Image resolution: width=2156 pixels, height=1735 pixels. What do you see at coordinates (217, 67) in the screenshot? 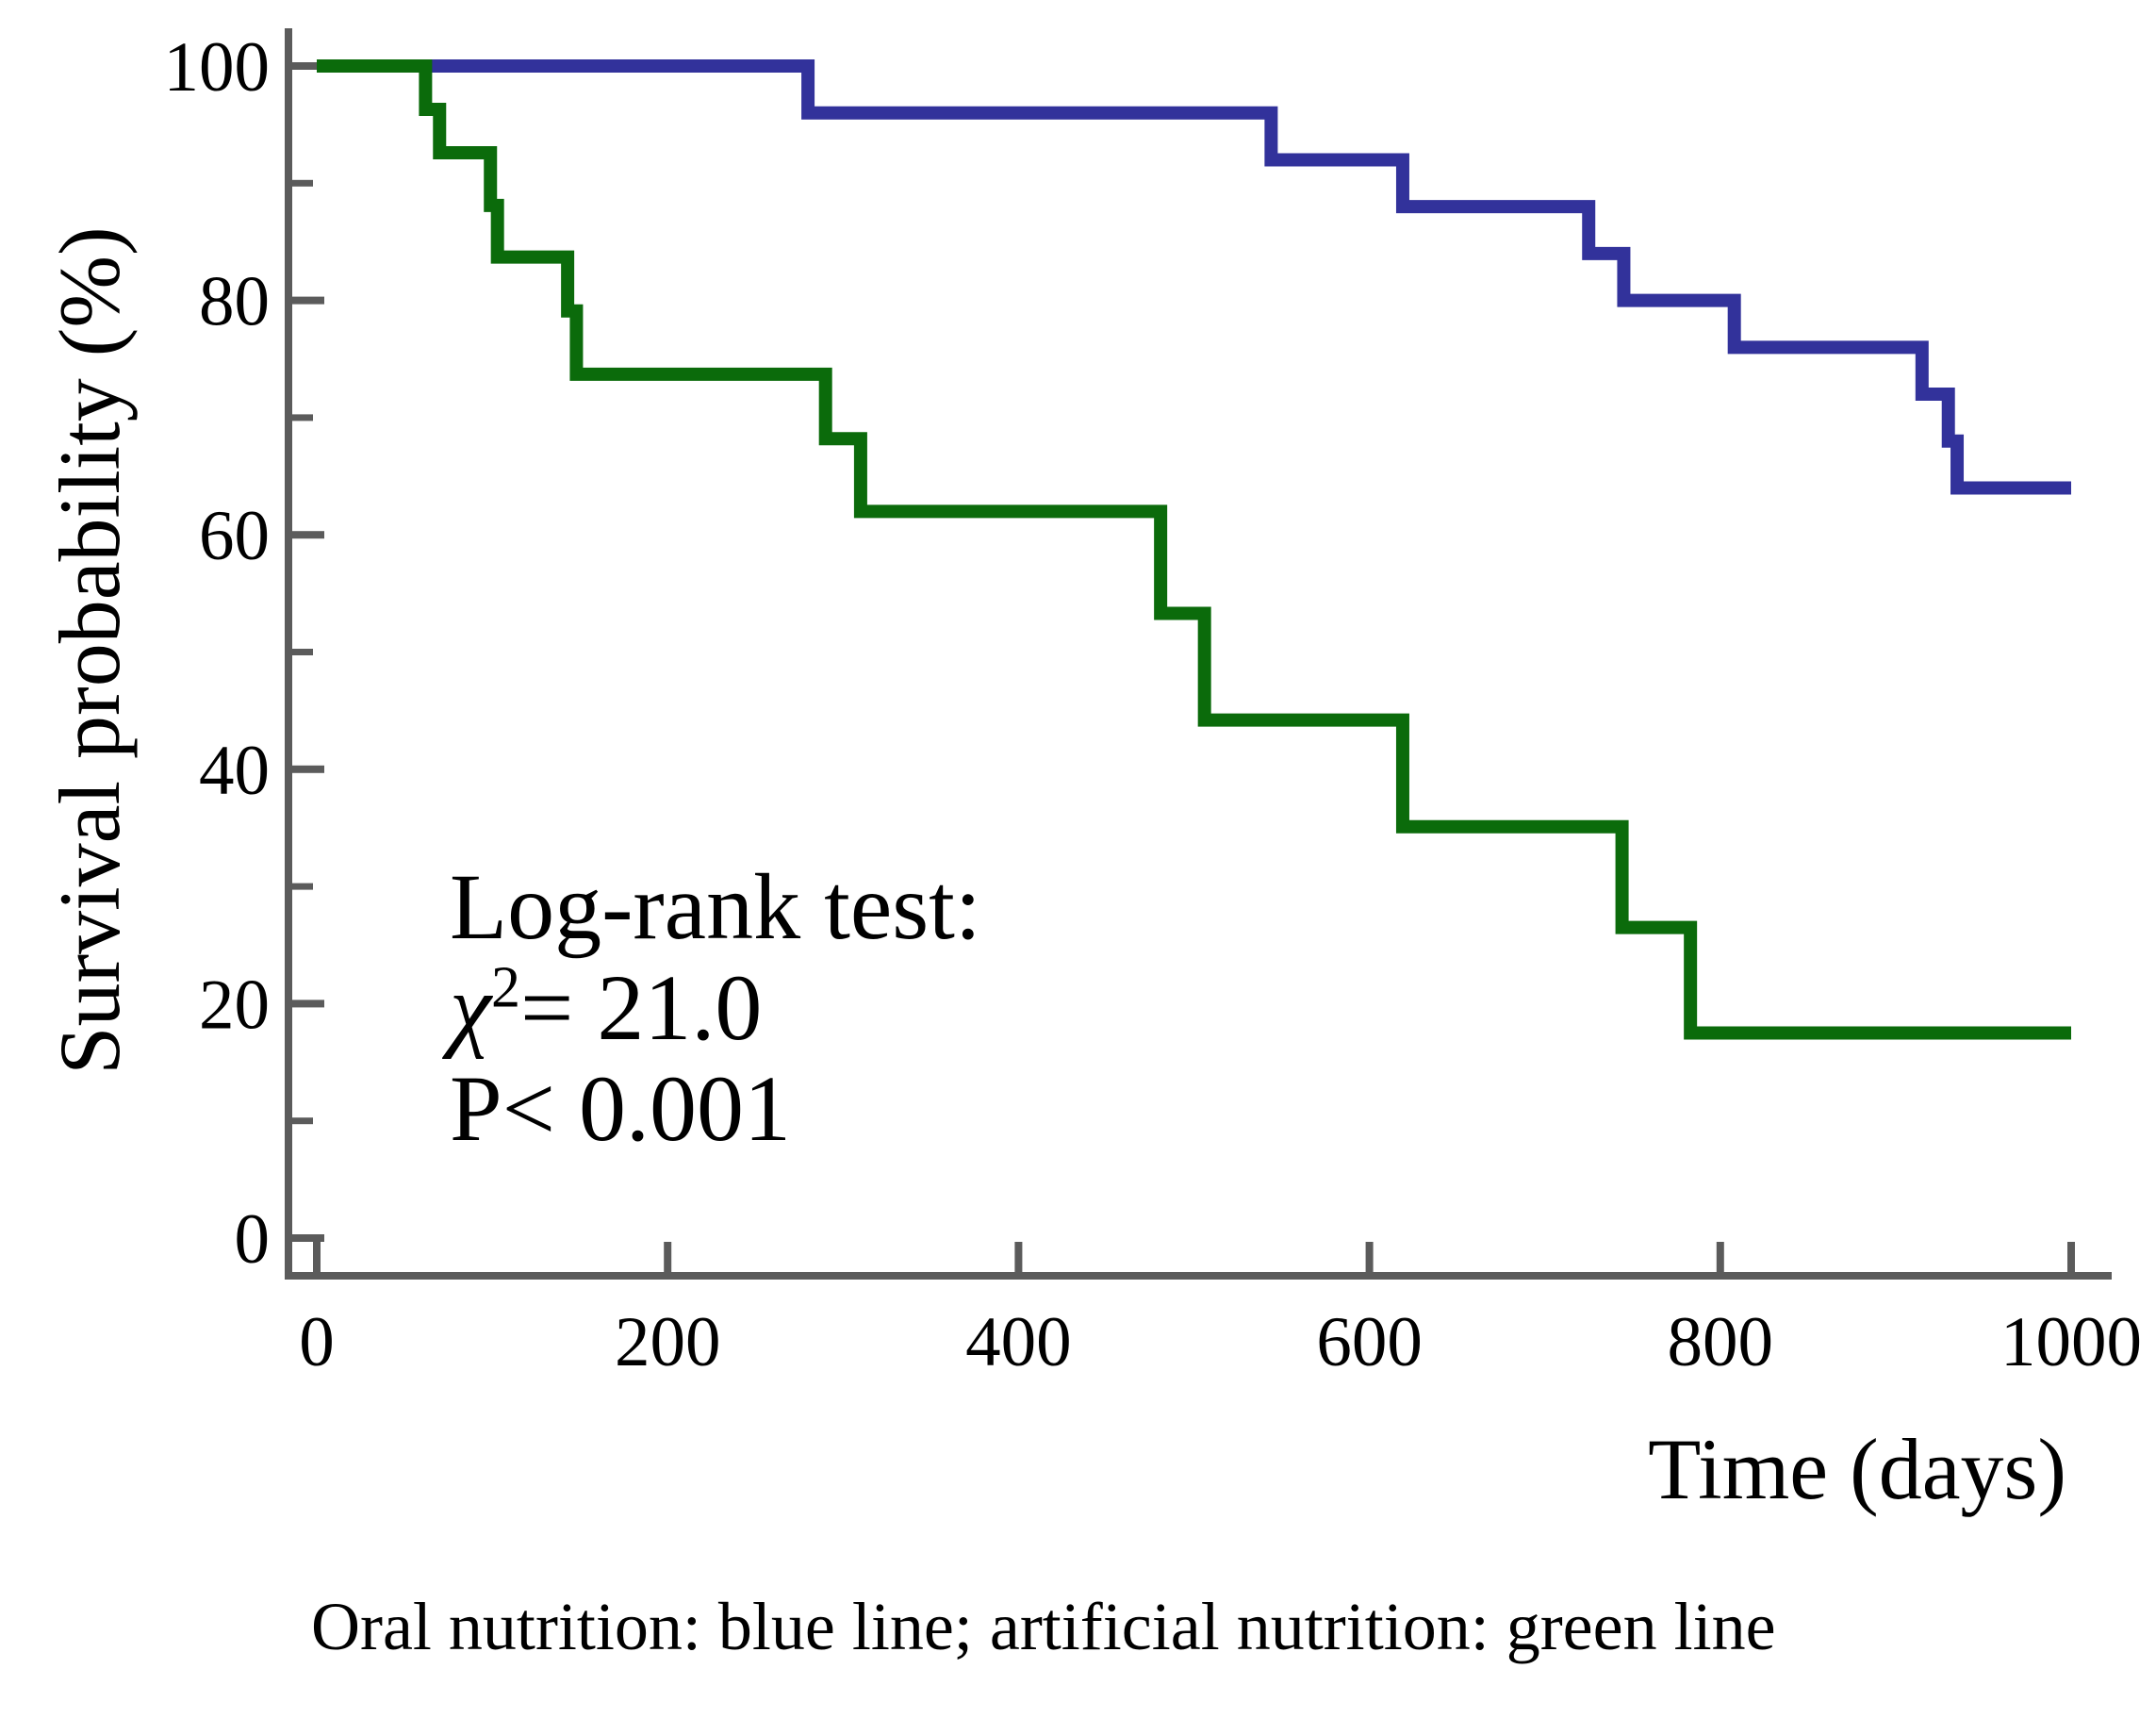
I see `y-tick-label: 100` at bounding box center [217, 67].